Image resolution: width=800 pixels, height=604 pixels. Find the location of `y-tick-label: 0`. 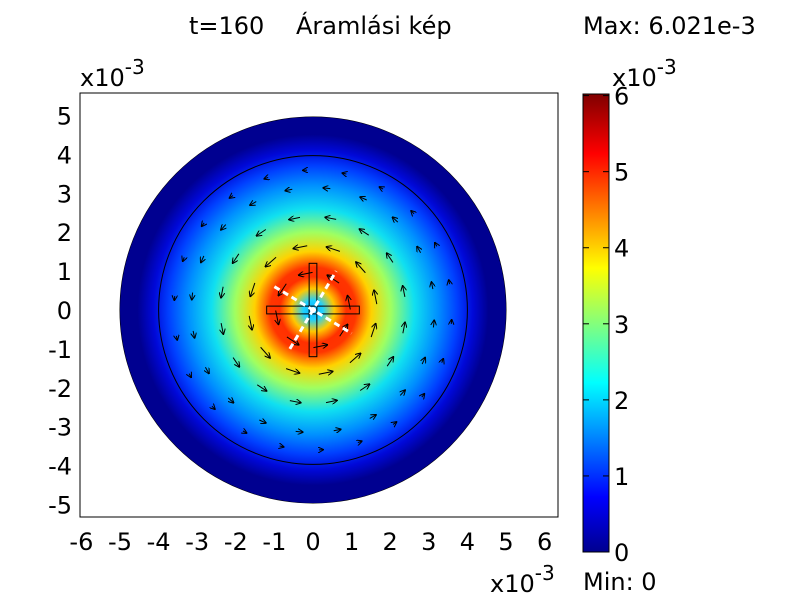

y-tick-label: 0 is located at coordinates (64, 311).